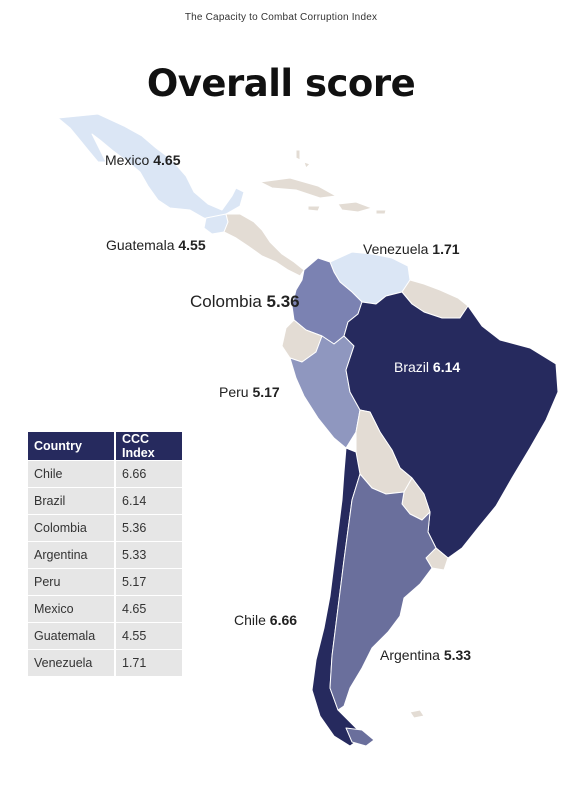 Image resolution: width=562 pixels, height=791 pixels. What do you see at coordinates (446, 249) in the screenshot?
I see `label-venezuela-score: 1.71` at bounding box center [446, 249].